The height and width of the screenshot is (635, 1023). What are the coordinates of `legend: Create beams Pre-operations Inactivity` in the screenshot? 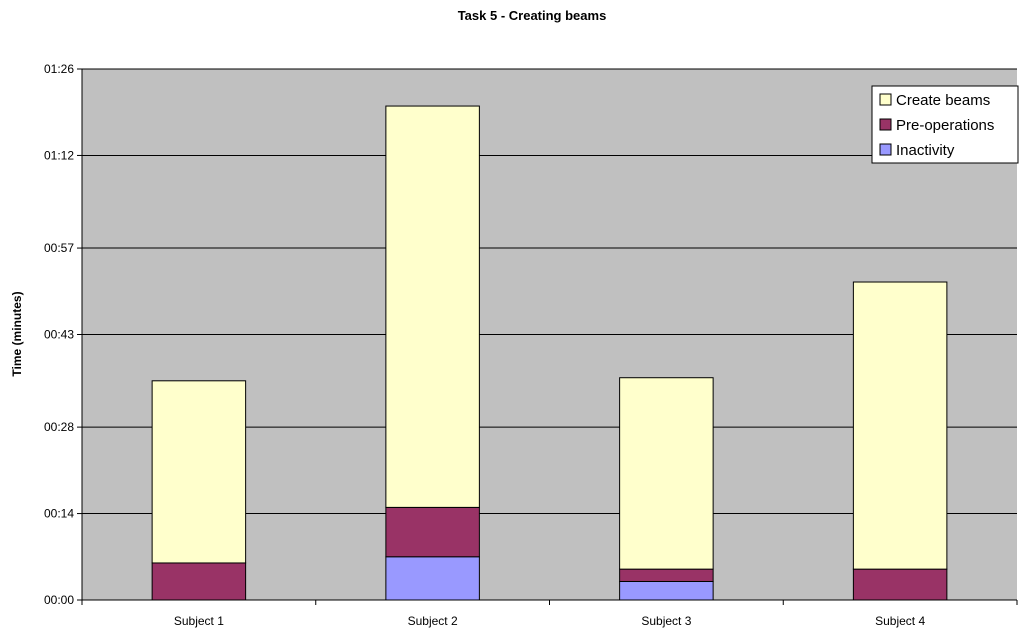 It's located at (945, 124).